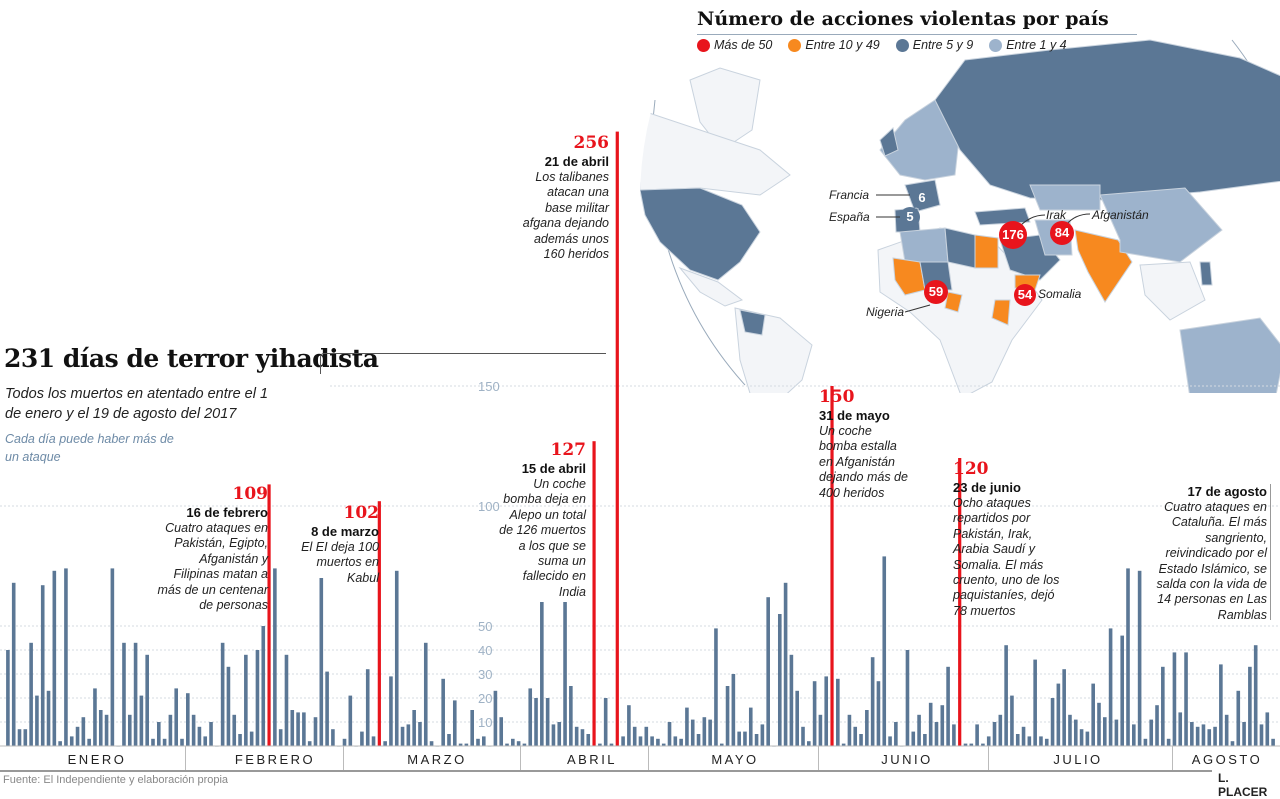 The image size is (1280, 799). Describe the element at coordinates (485, 674) in the screenshot. I see `y-tick-label: 30` at that location.